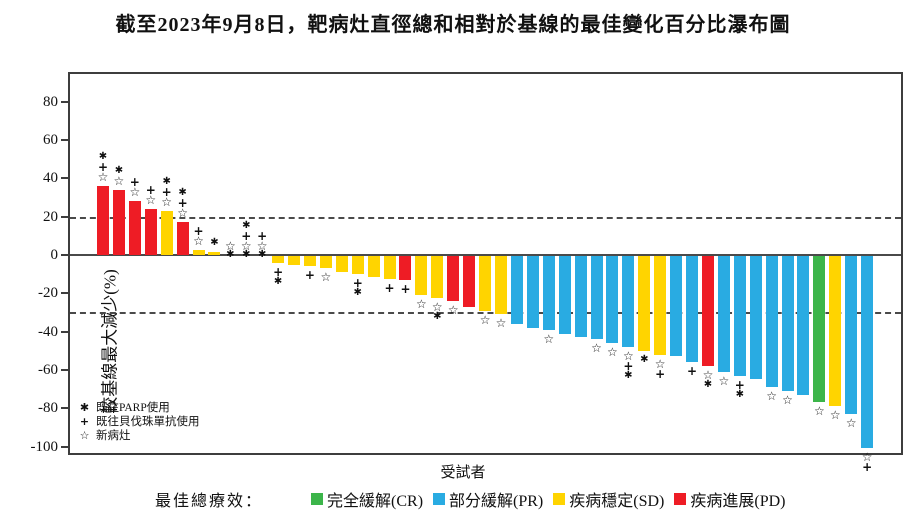 This screenshot has width=906, height=519. I want to click on bar-marker-stack: ☆ +, so click(660, 369).